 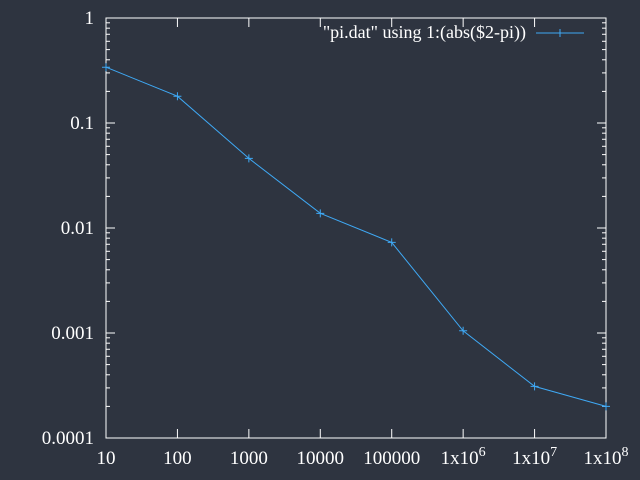 What do you see at coordinates (482, 452) in the screenshot?
I see `x-tick-label-exponent: 6` at bounding box center [482, 452].